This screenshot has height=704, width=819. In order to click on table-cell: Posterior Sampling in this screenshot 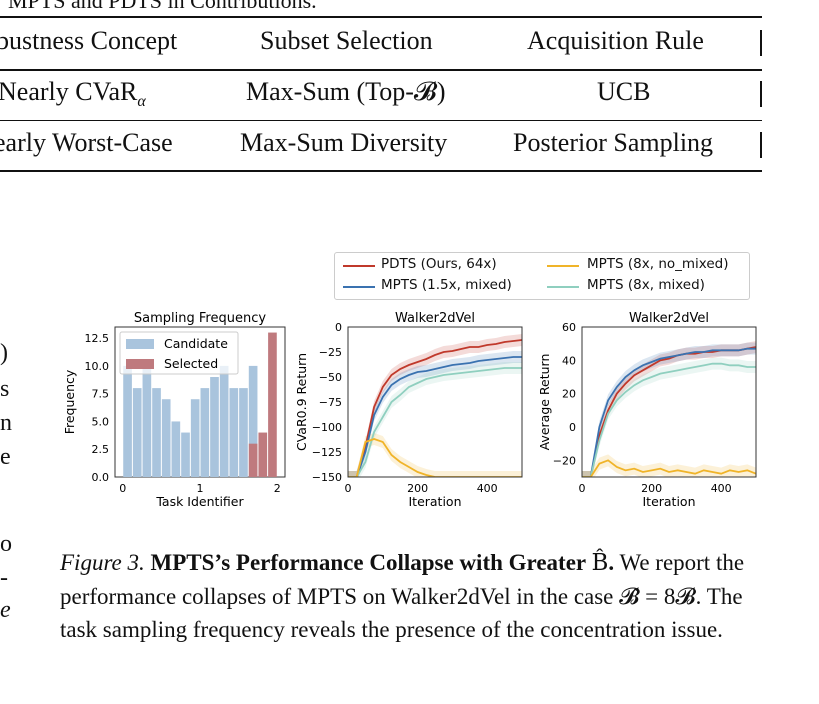, I will do `click(613, 142)`.